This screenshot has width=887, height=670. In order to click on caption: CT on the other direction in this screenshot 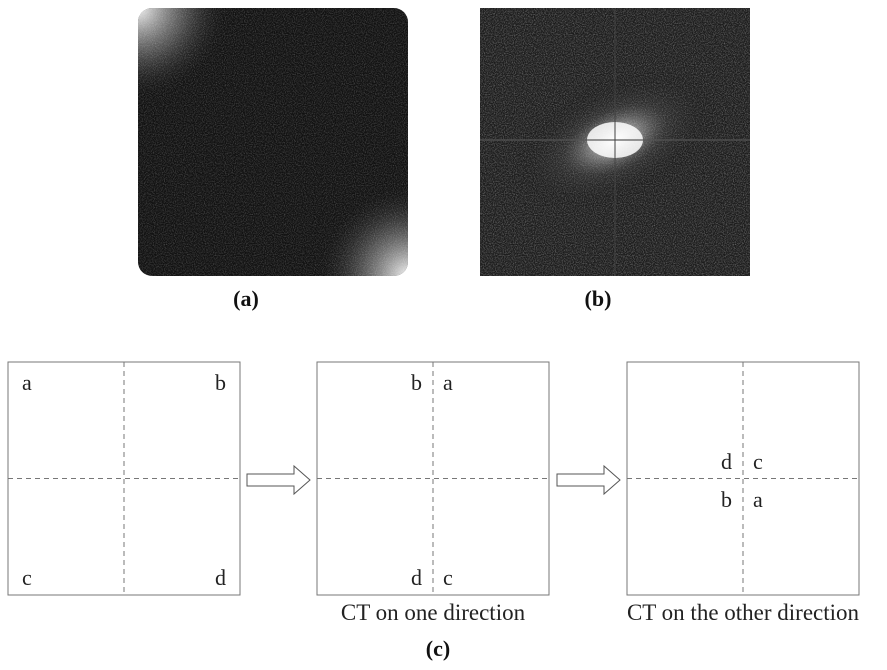, I will do `click(743, 612)`.